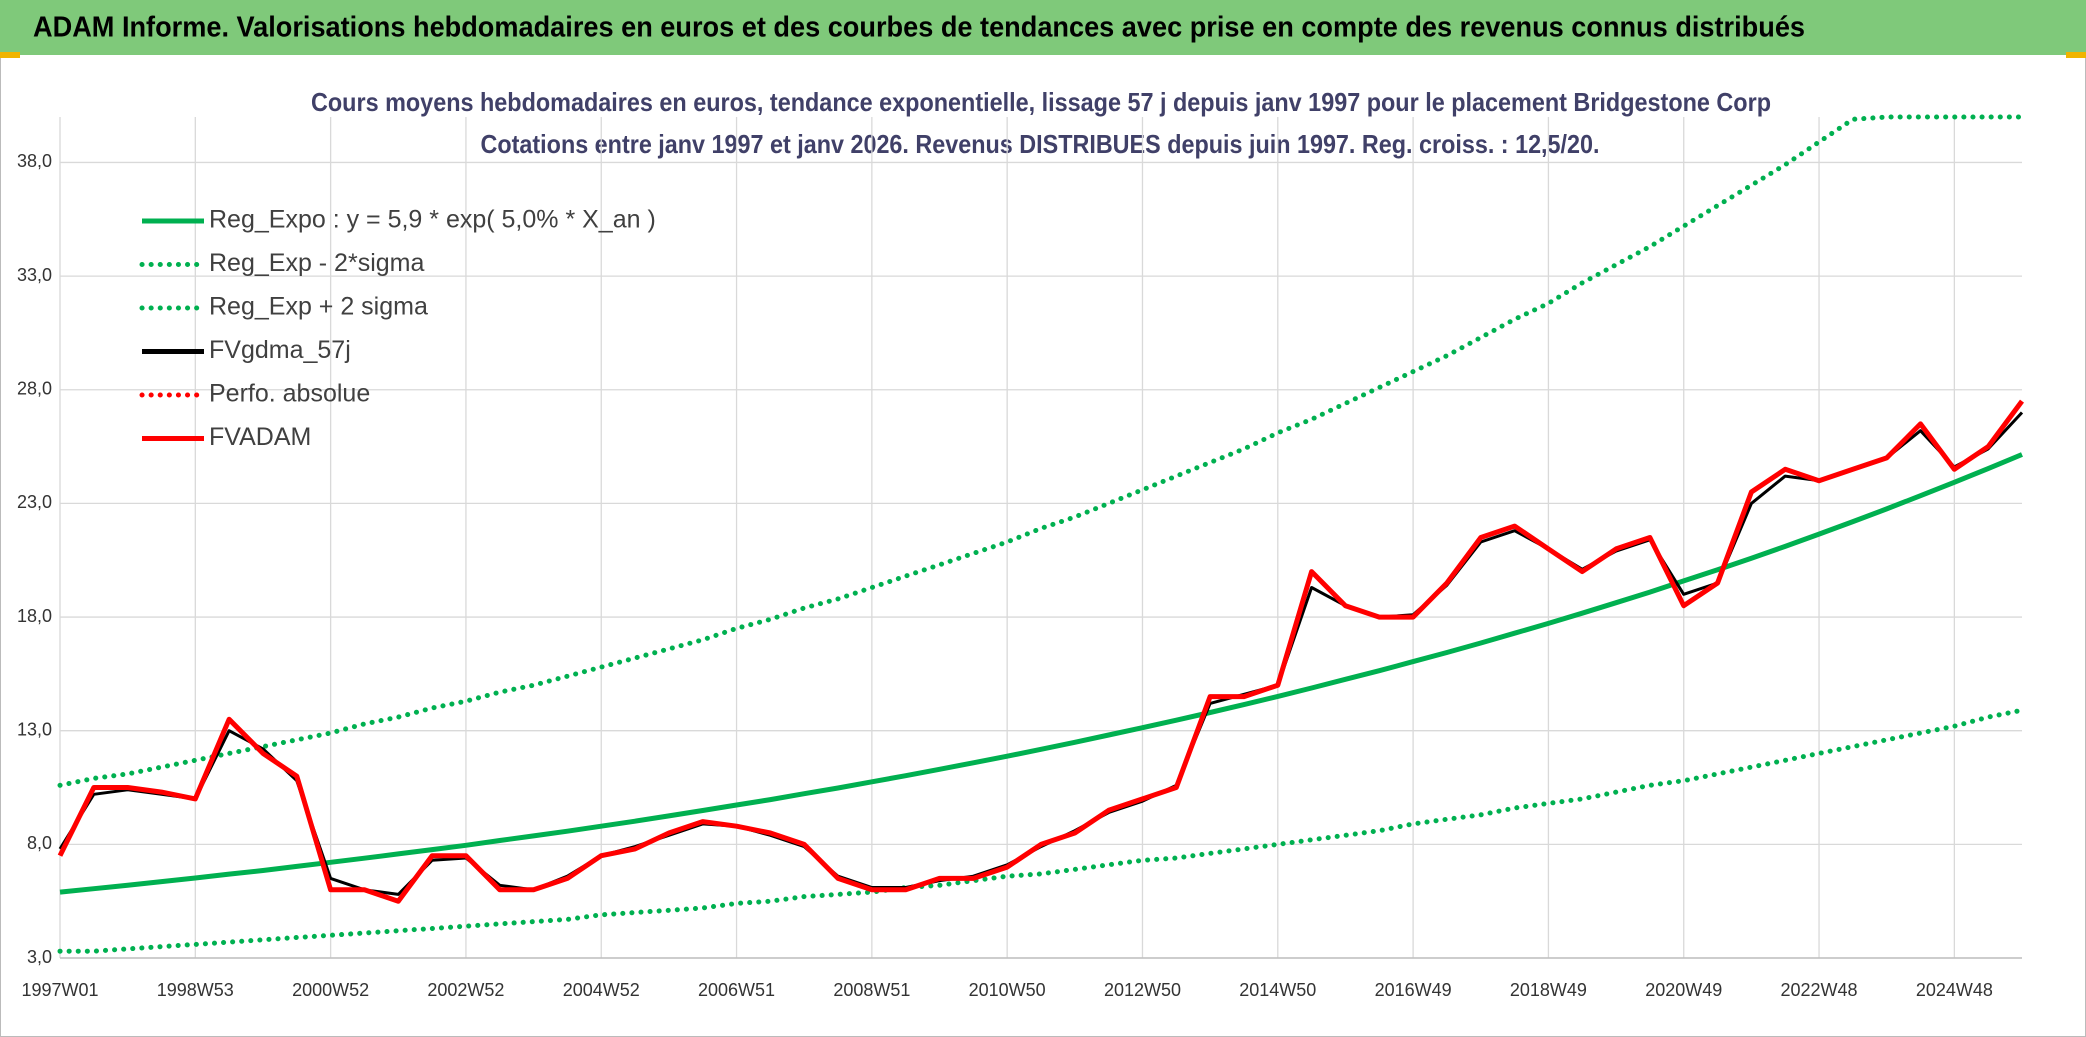 Image resolution: width=2086 pixels, height=1037 pixels. Describe the element at coordinates (1277, 990) in the screenshot. I see `x-tick-label: 2014W50` at that location.